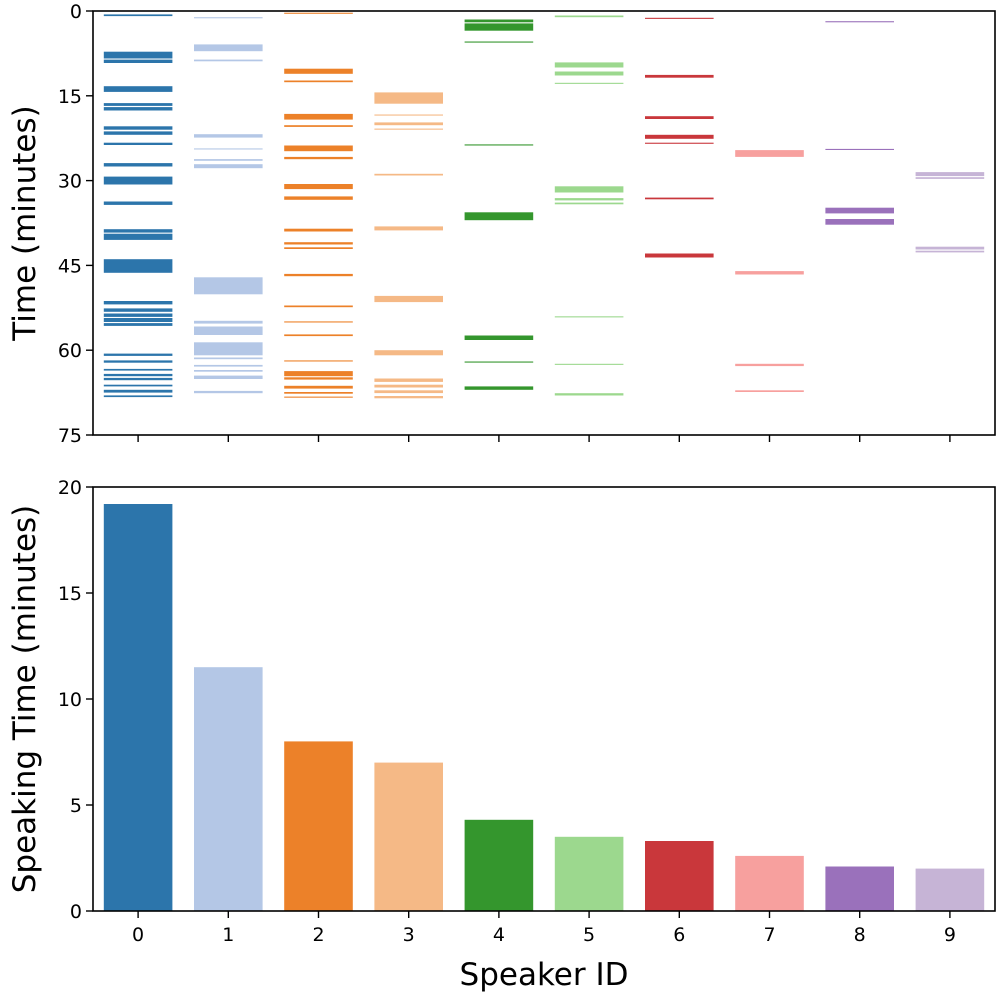 The image size is (1000, 996). I want to click on timeline-y-tick-label-15: 15, so click(70, 97).